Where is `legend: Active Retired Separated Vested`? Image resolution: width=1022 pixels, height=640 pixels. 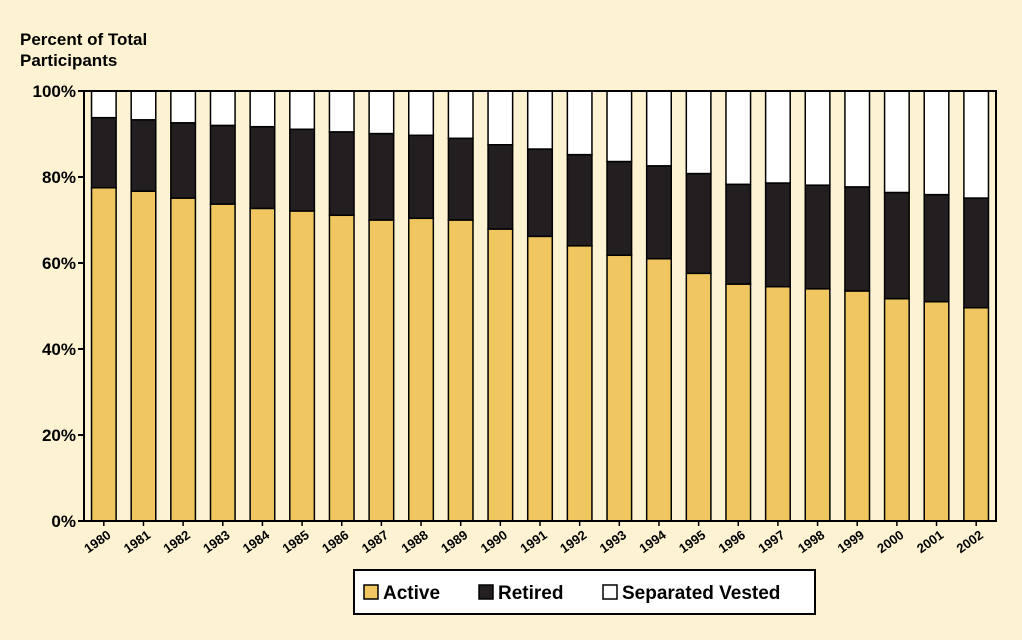
legend: Active Retired Separated Vested is located at coordinates (584, 592).